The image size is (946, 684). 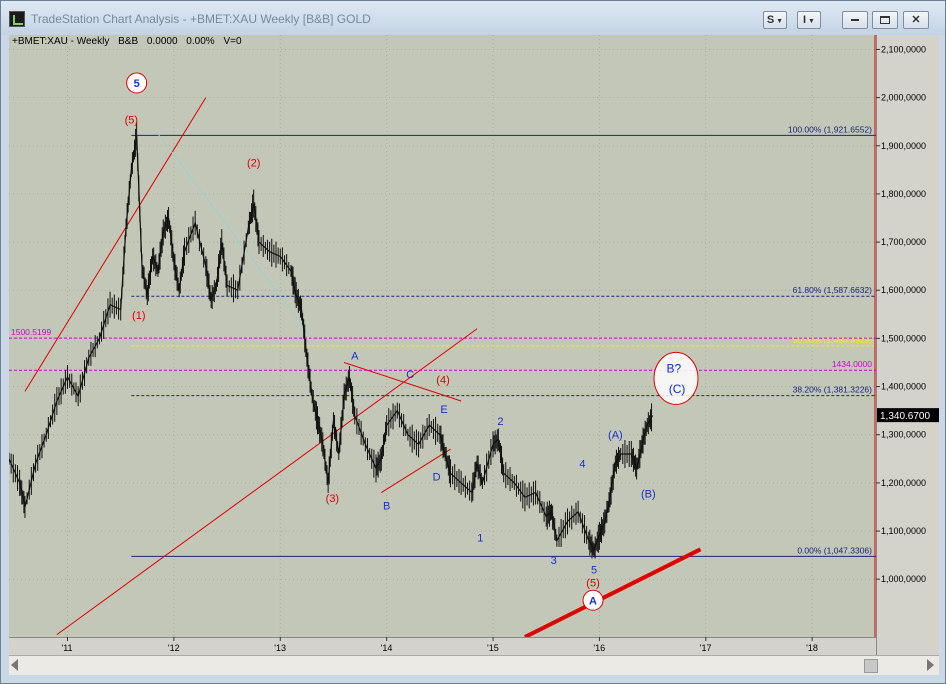 What do you see at coordinates (871, 666) in the screenshot?
I see `scroll-thumb` at bounding box center [871, 666].